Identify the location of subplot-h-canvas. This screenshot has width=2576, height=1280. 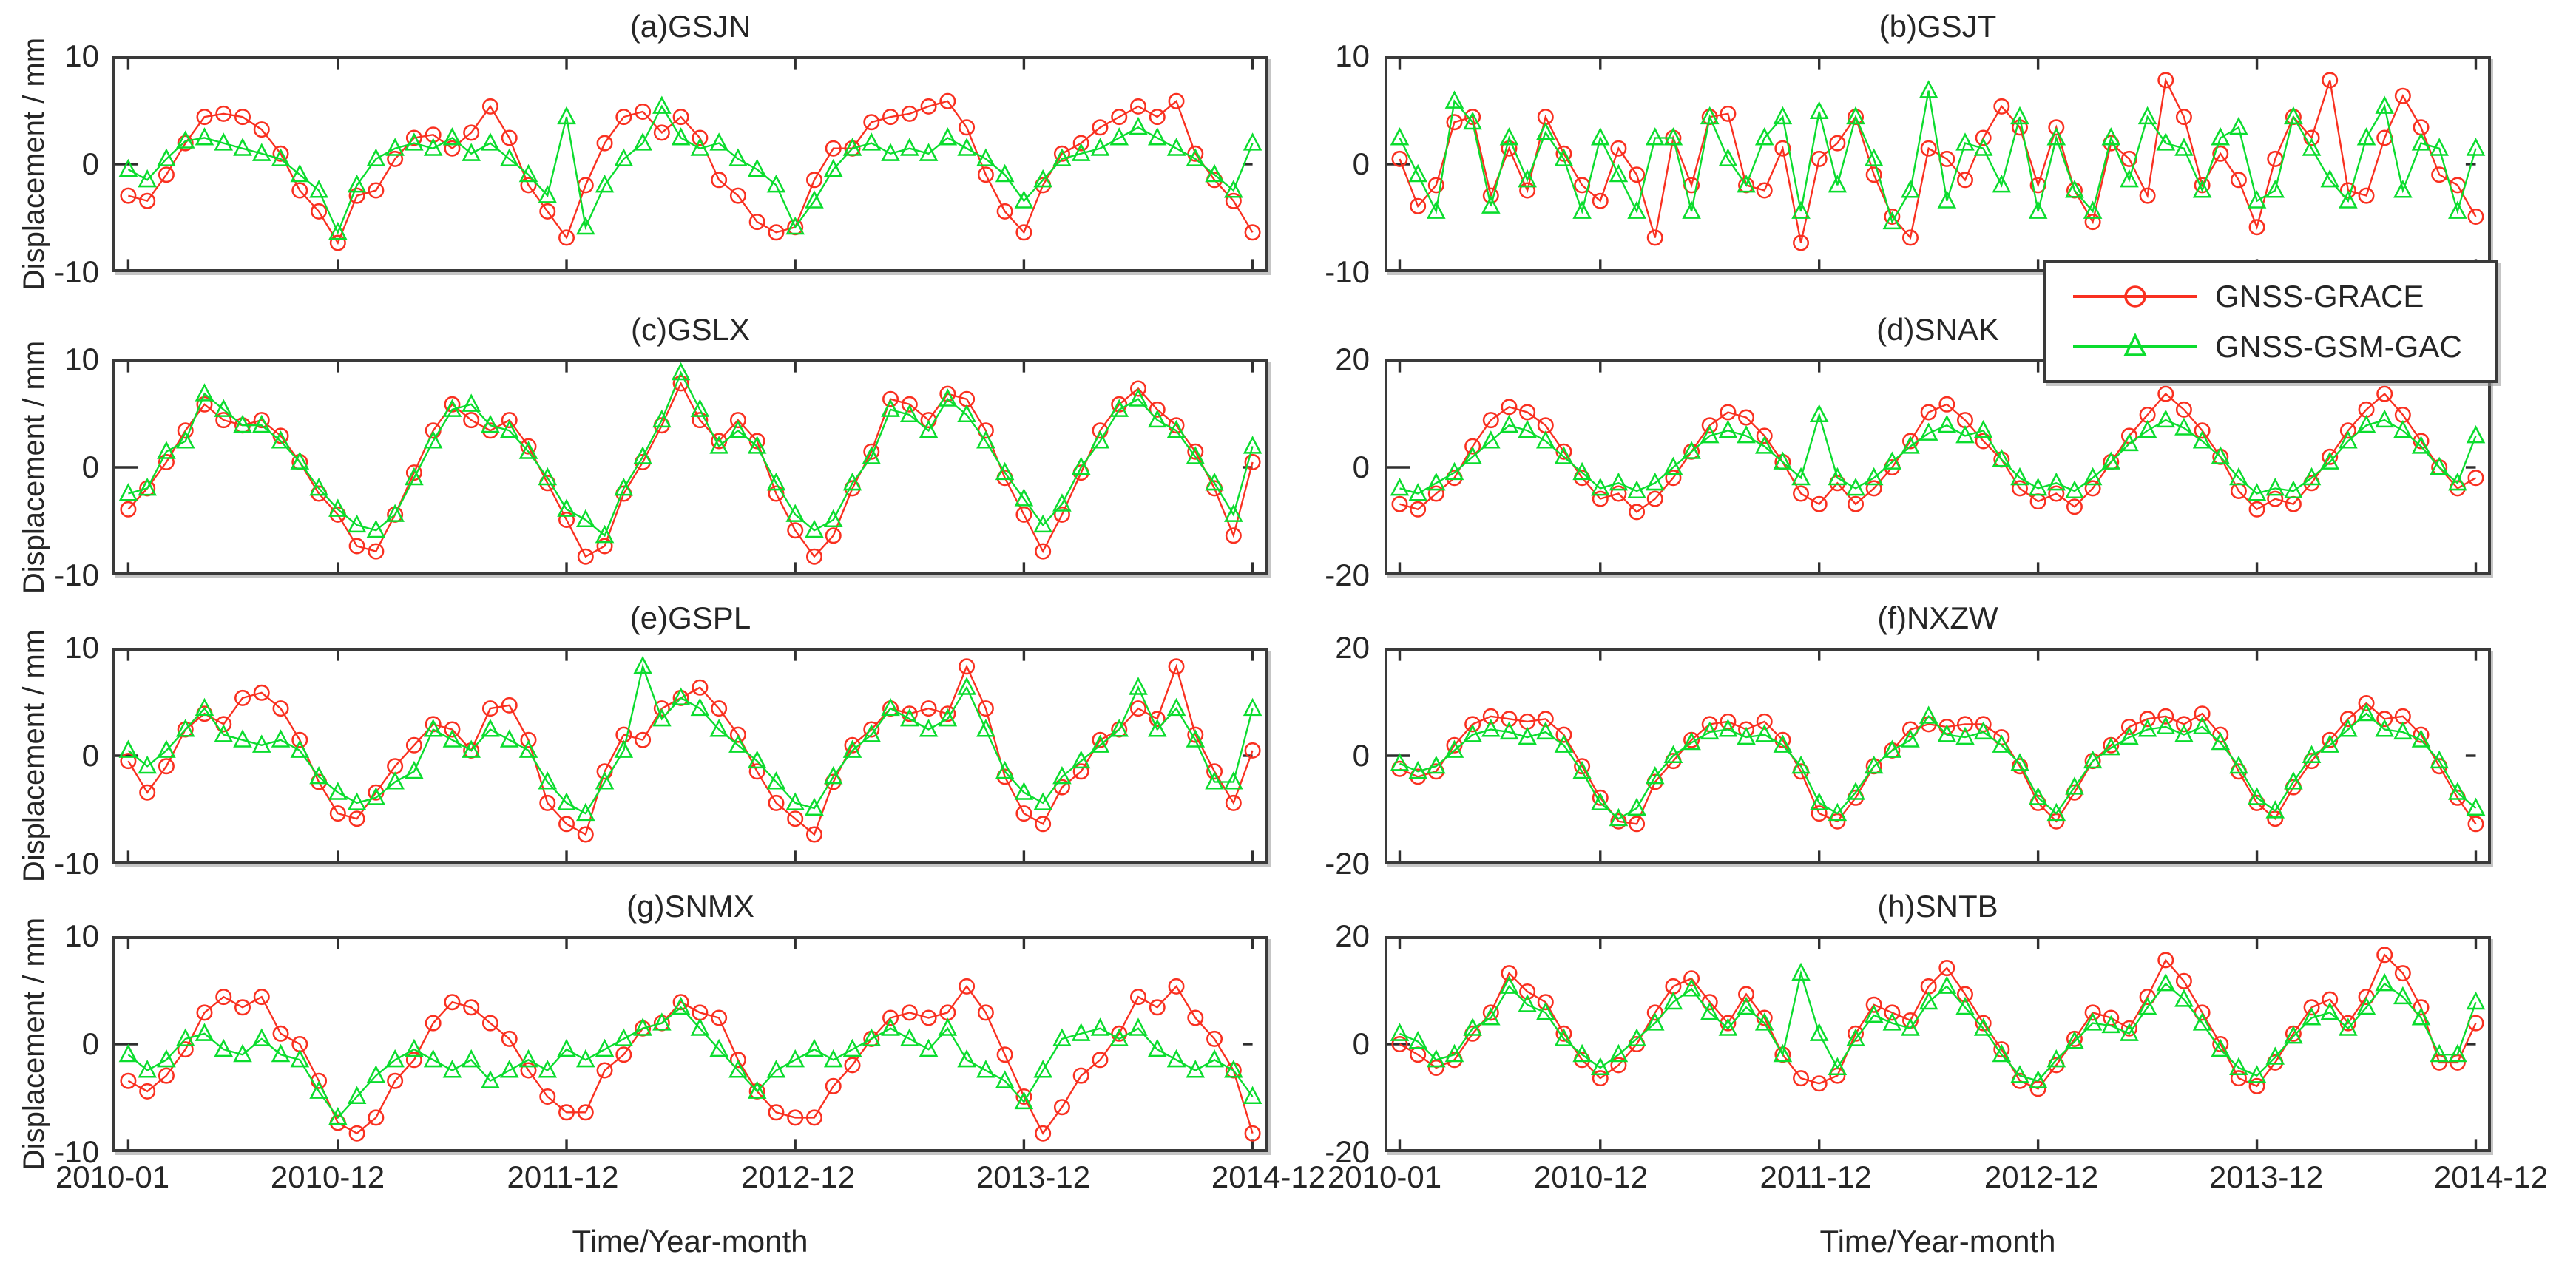
(1936, 1044).